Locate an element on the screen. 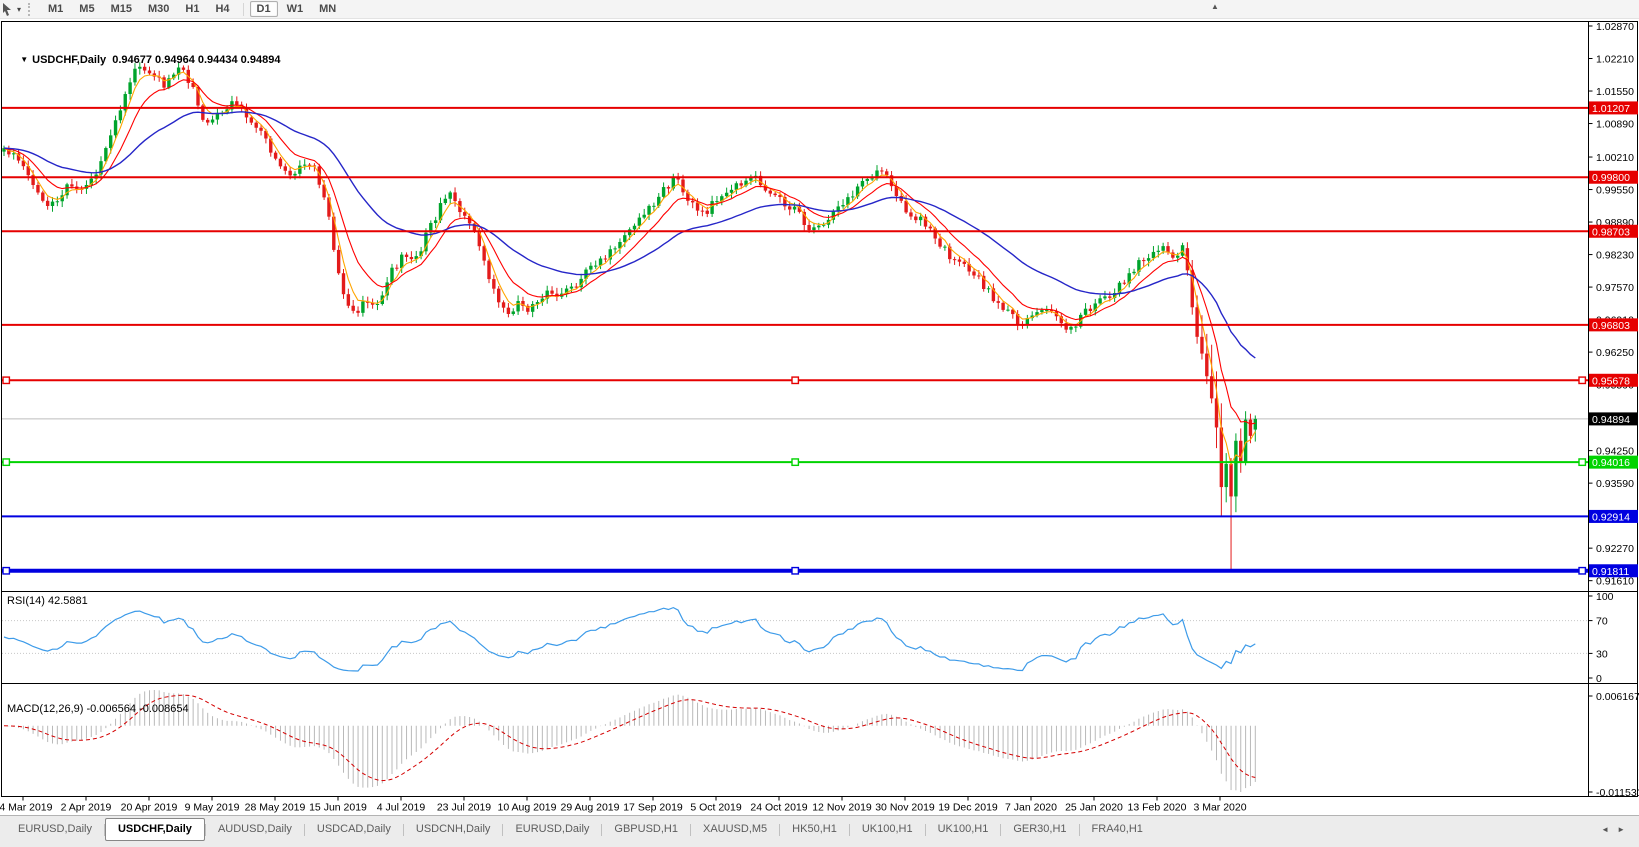 The image size is (1639, 847). timeframe-button-m30: M30 is located at coordinates (158, 9).